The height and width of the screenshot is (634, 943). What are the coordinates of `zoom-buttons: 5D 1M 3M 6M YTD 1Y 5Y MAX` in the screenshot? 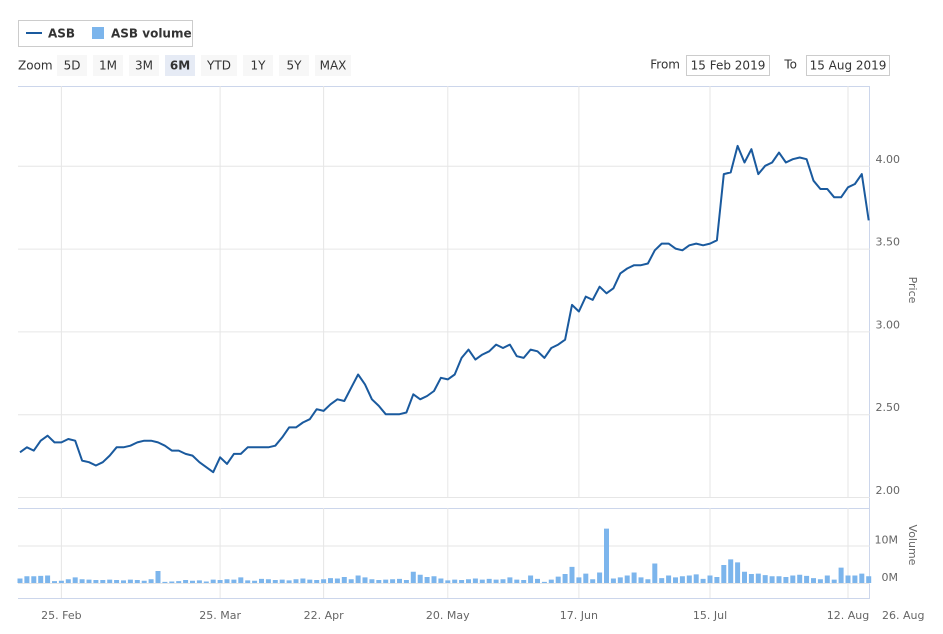 It's located at (204, 65).